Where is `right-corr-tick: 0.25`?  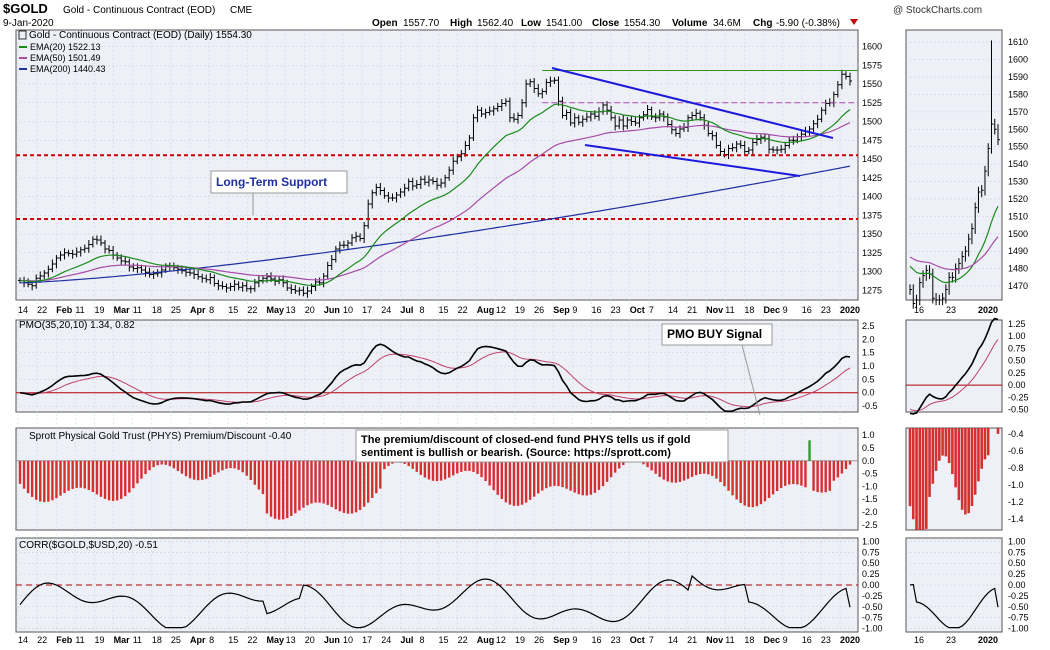 right-corr-tick: 0.25 is located at coordinates (1017, 574).